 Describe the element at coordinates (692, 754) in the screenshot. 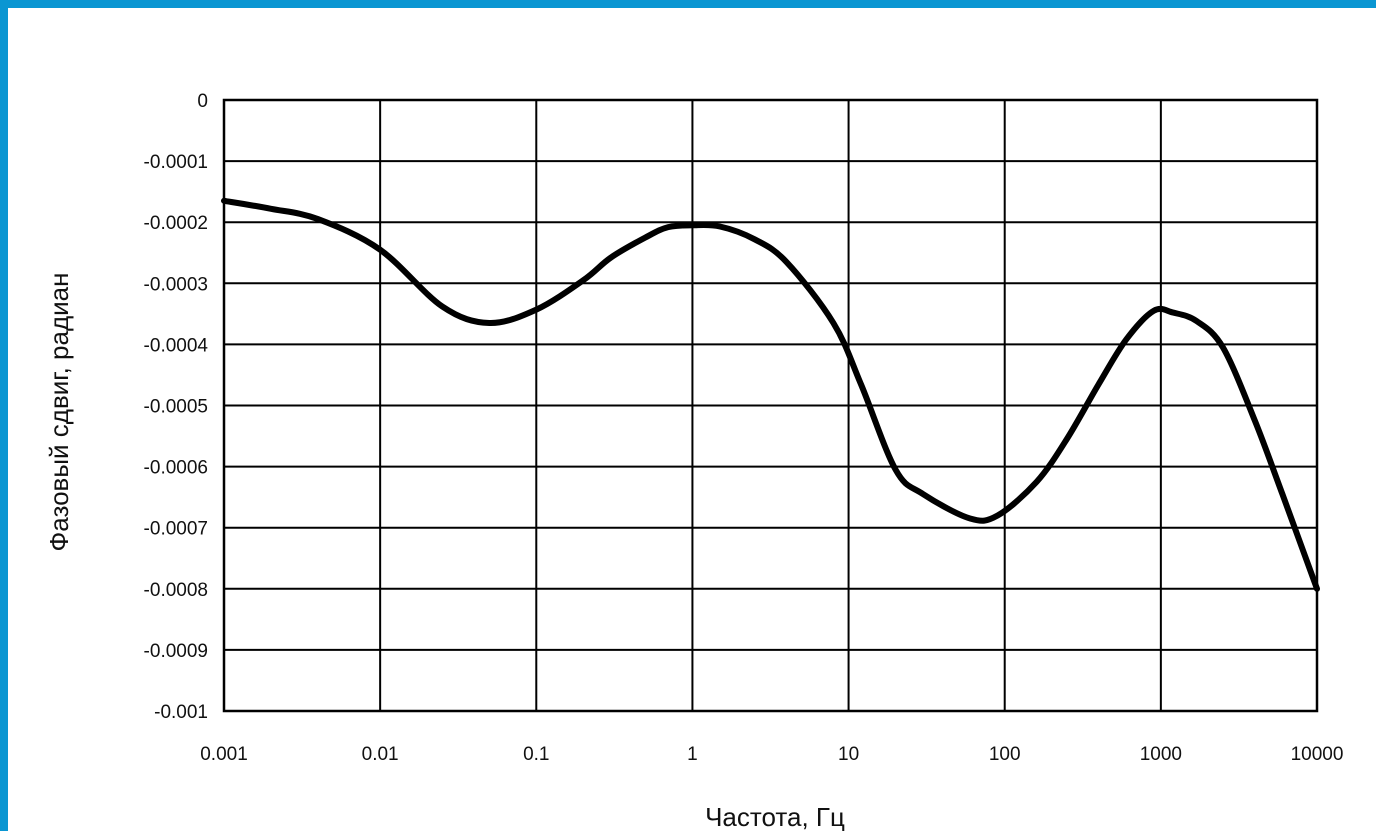

I see `x-tick-label: 1` at that location.